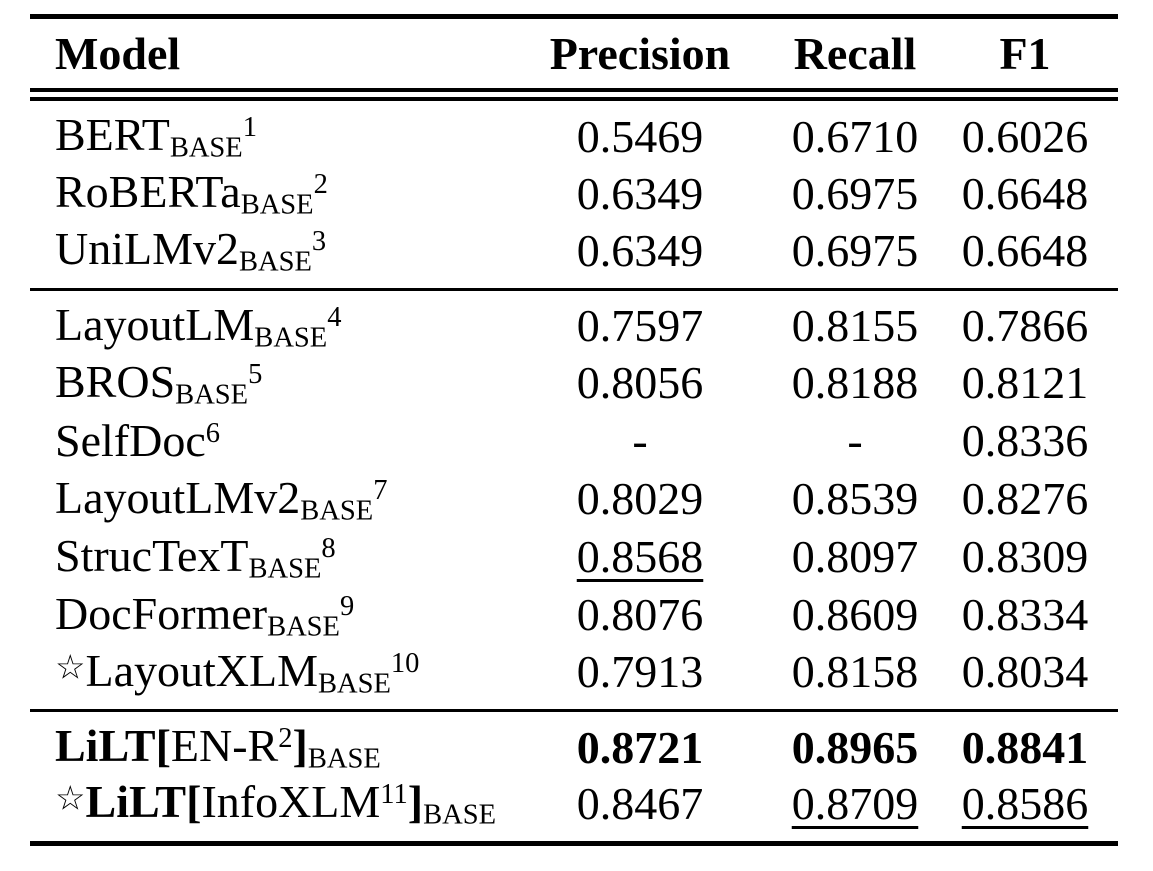  I want to click on table-row: UniLMv2BASE3 0.6349 0.6975 0.6648, so click(574, 255).